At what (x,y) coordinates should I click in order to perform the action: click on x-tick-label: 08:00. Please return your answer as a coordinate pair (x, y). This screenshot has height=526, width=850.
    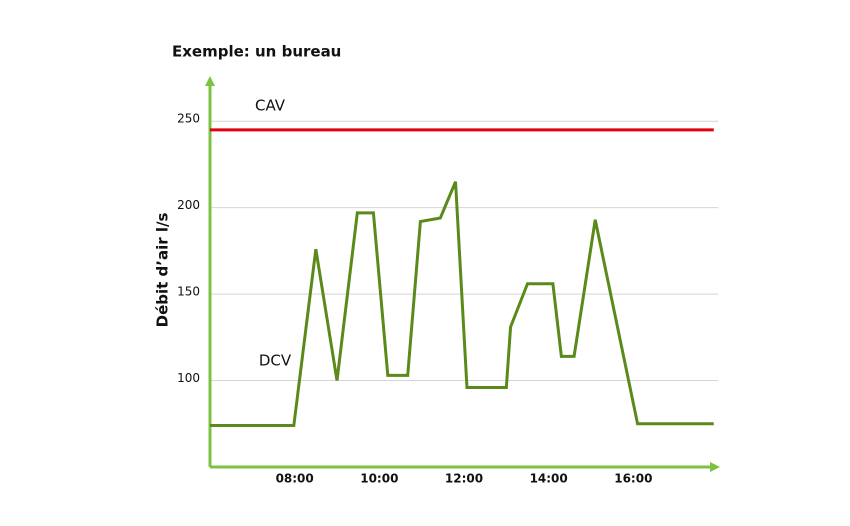
    Looking at the image, I should click on (295, 479).